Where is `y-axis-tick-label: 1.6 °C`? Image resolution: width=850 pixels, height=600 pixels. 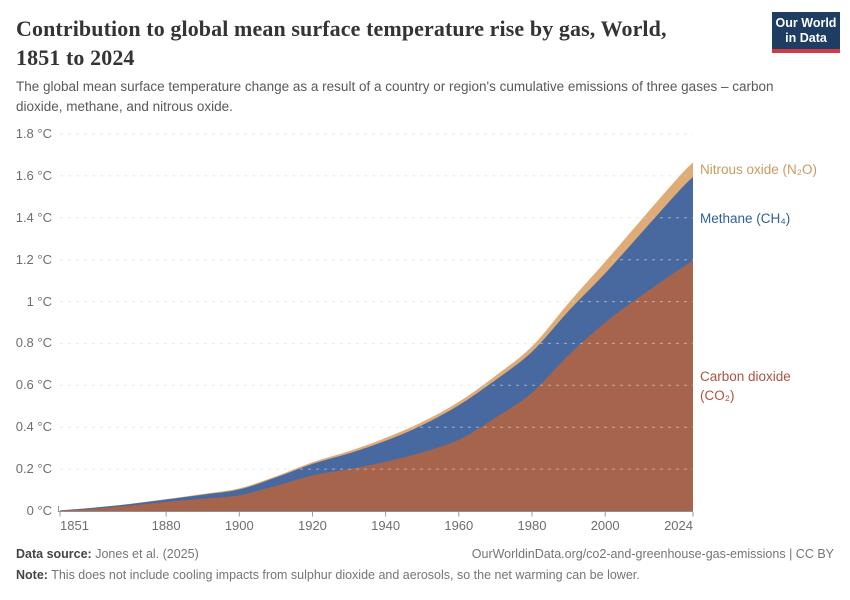 y-axis-tick-label: 1.6 °C is located at coordinates (33, 175).